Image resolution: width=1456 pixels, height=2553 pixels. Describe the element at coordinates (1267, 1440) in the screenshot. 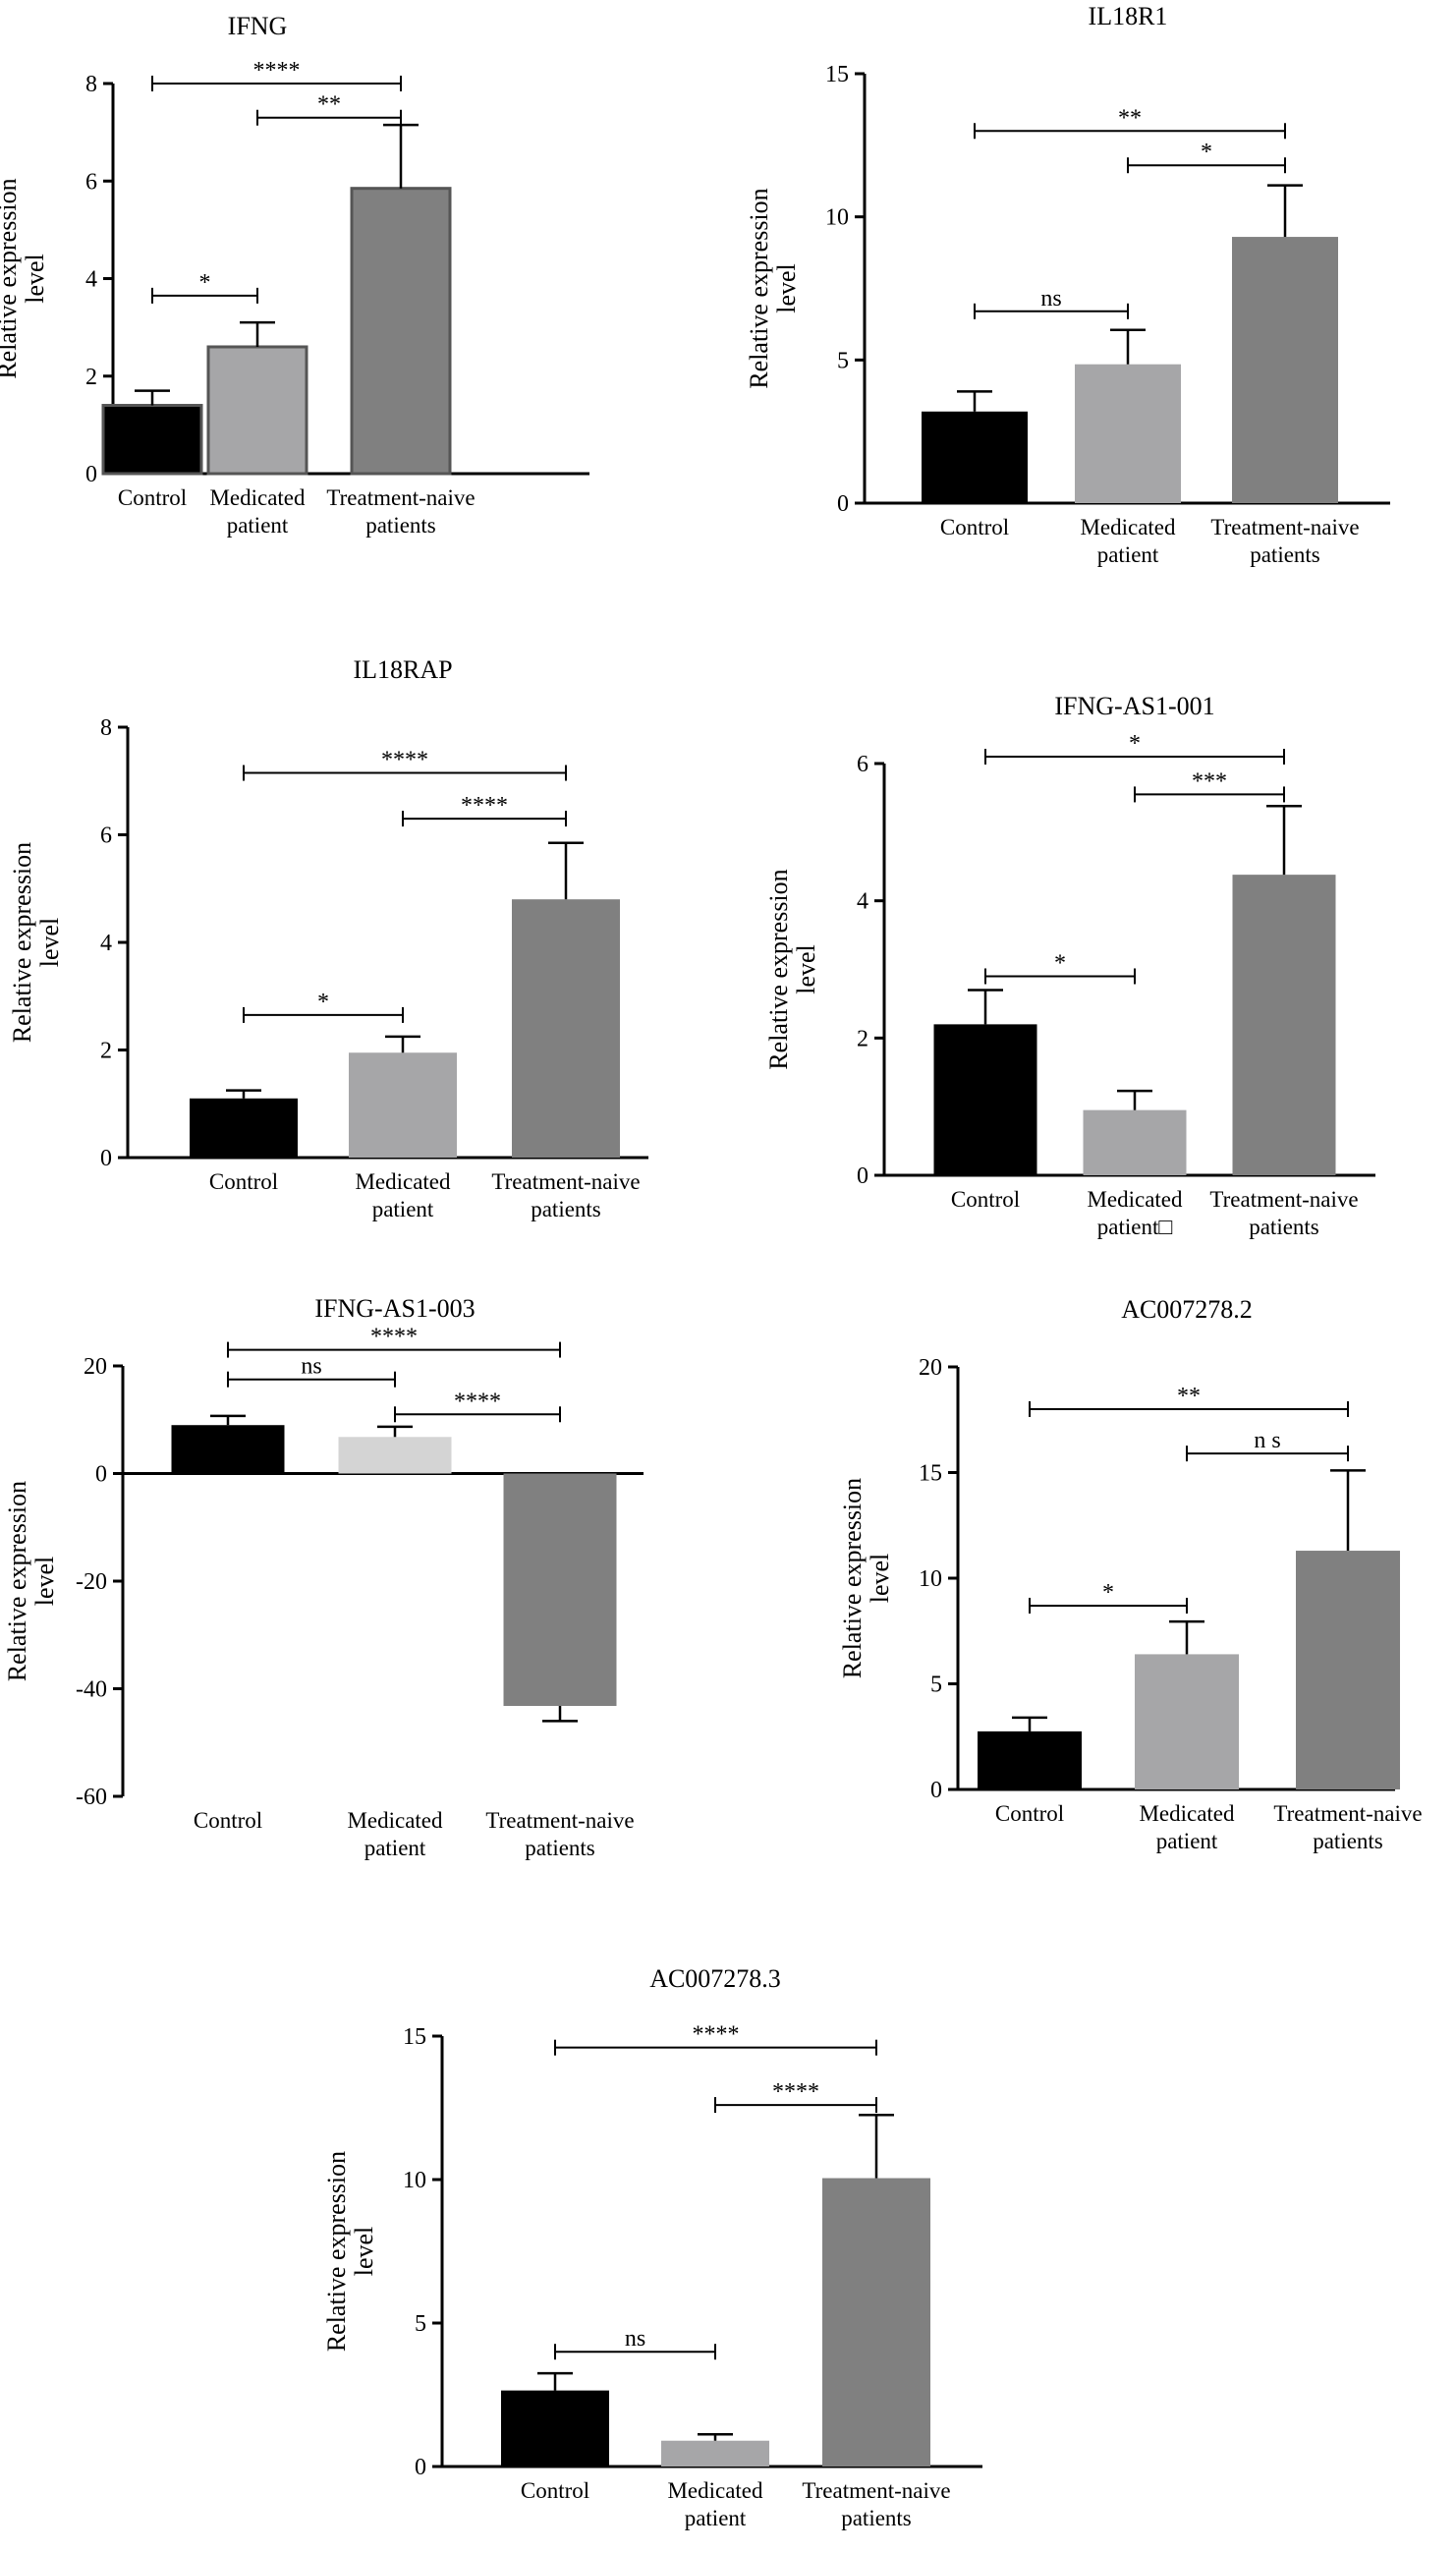

I see `significance-label: n s` at that location.